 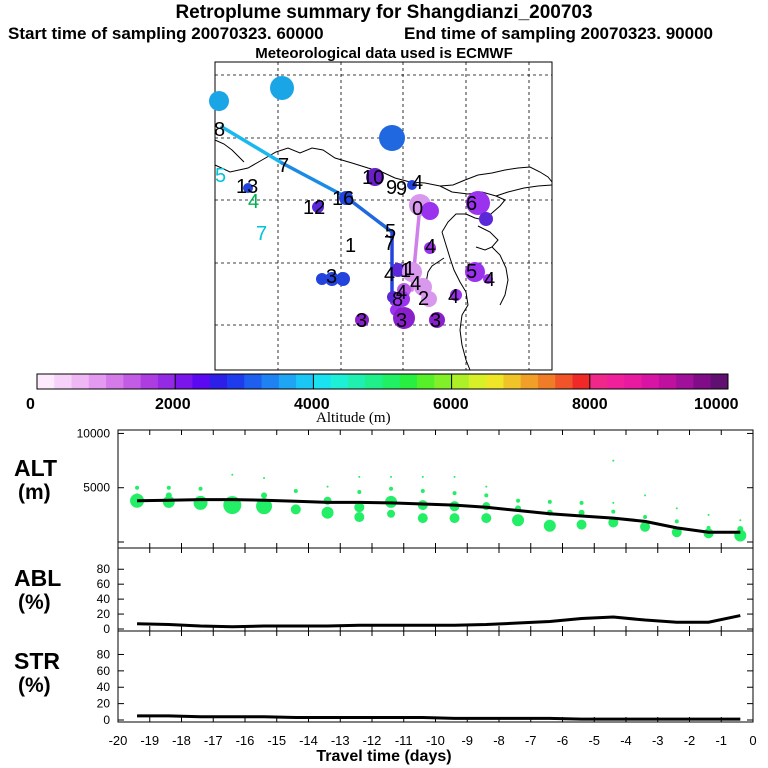 I want to click on abl-label: ABL, so click(x=38, y=578).